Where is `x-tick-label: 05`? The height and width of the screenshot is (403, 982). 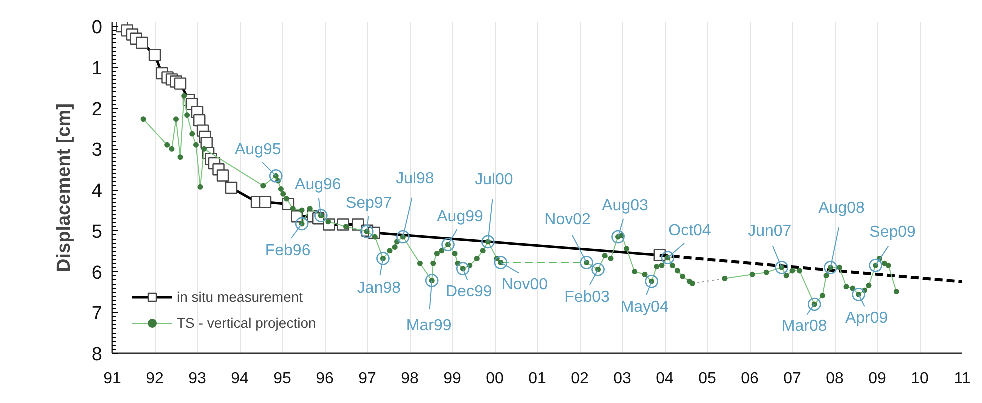 x-tick-label: 05 is located at coordinates (707, 379).